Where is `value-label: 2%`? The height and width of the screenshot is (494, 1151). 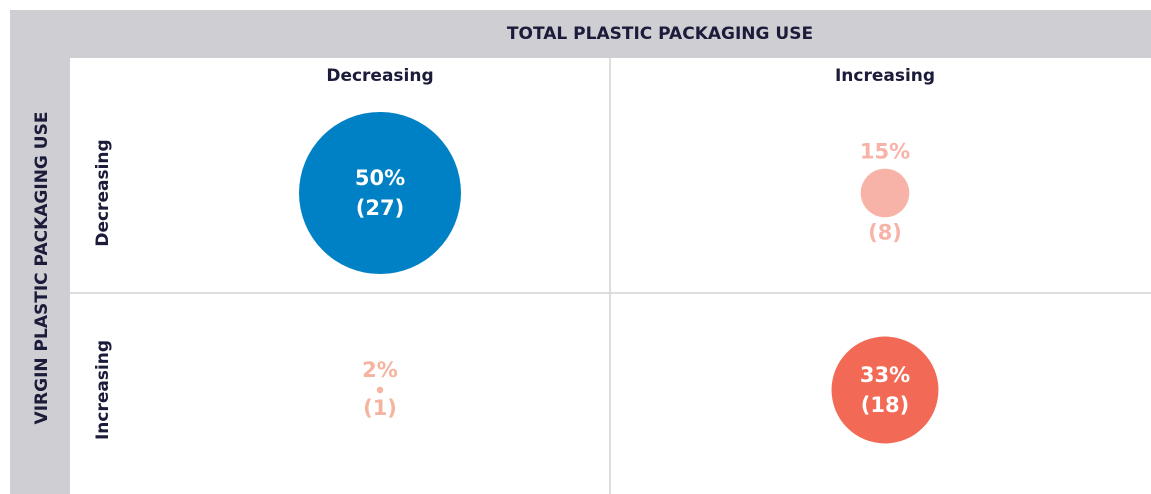
value-label: 2% is located at coordinates (380, 370).